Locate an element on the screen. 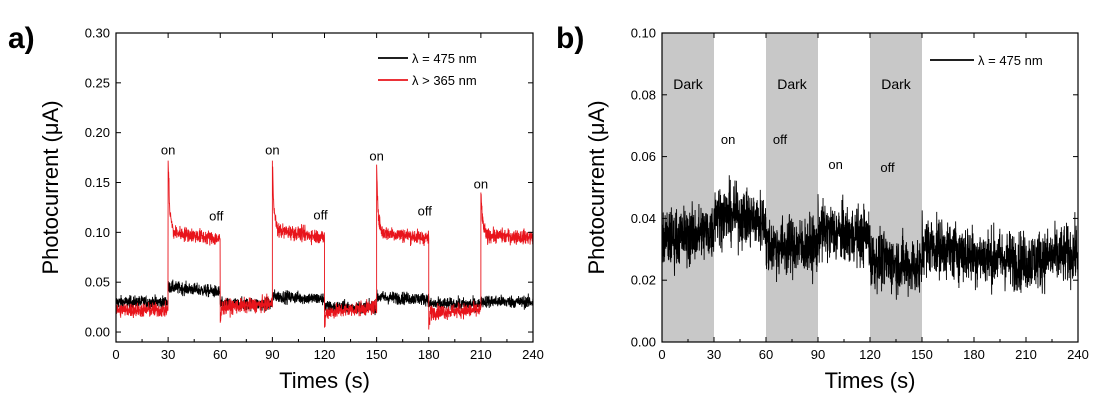 The width and height of the screenshot is (1097, 407). panel-label-a: a) is located at coordinates (21, 38).